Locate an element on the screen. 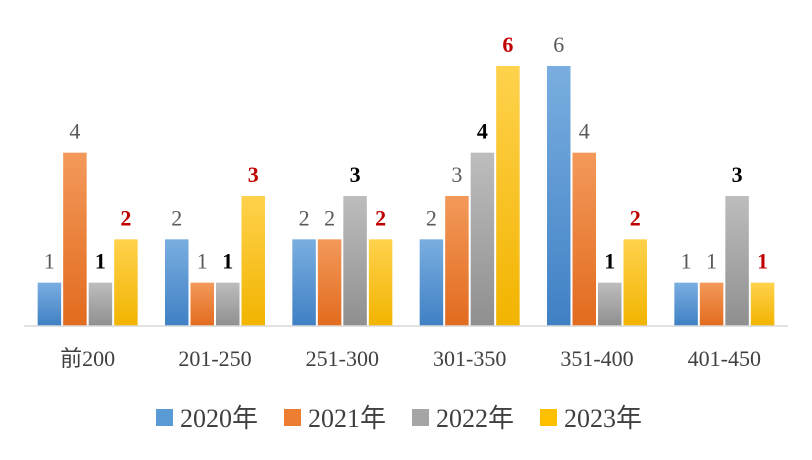 This screenshot has width=812, height=460. bar-2022年-251-300 is located at coordinates (355, 261).